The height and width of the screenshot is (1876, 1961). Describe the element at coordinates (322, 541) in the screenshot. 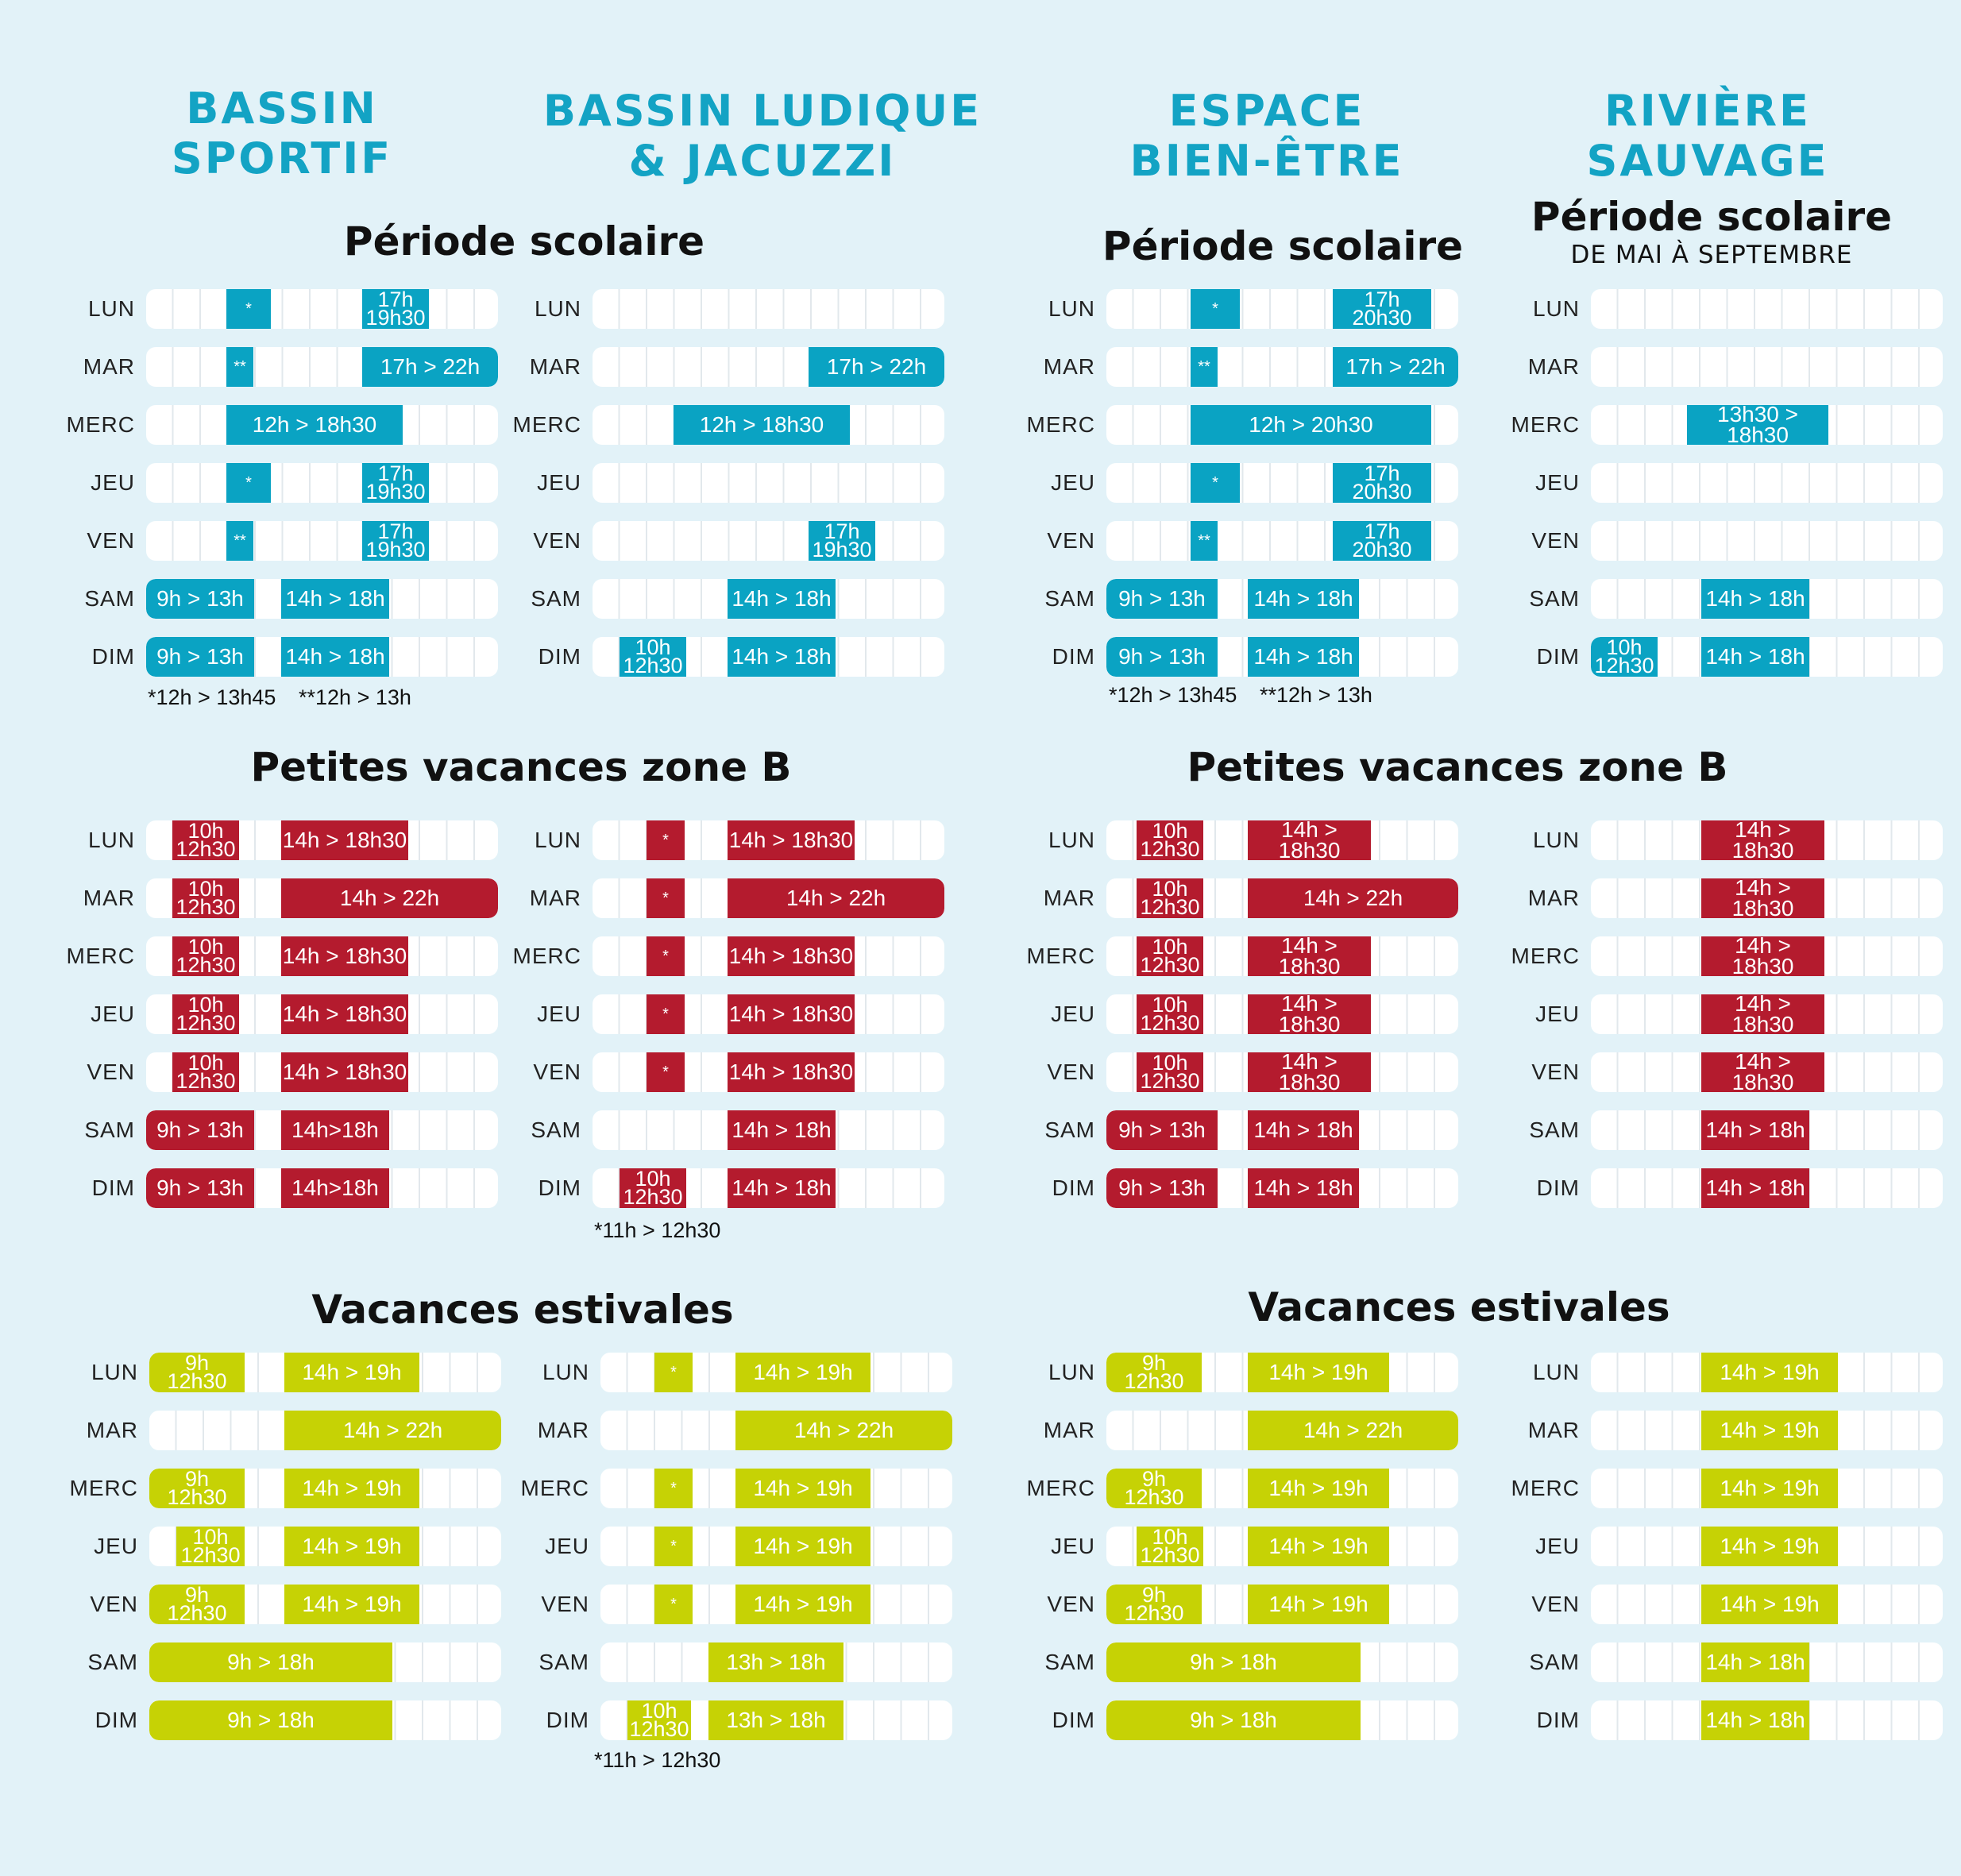

I see `time-track: ** 17h 19h30` at that location.